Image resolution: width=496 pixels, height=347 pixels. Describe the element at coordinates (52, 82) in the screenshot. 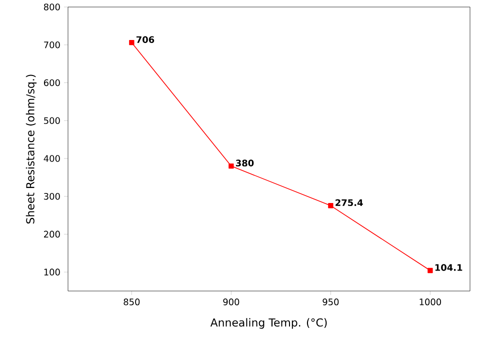

I see `y-tick-label: 600` at that location.